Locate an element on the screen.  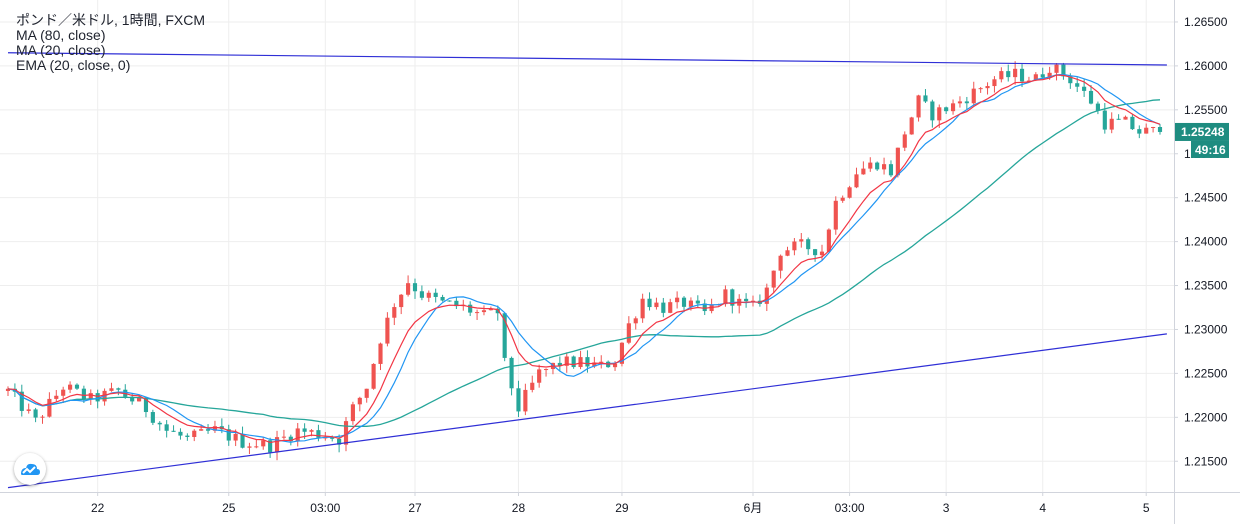
legend-title: ポンド／米ドル, 1時間, FXCM is located at coordinates (111, 20).